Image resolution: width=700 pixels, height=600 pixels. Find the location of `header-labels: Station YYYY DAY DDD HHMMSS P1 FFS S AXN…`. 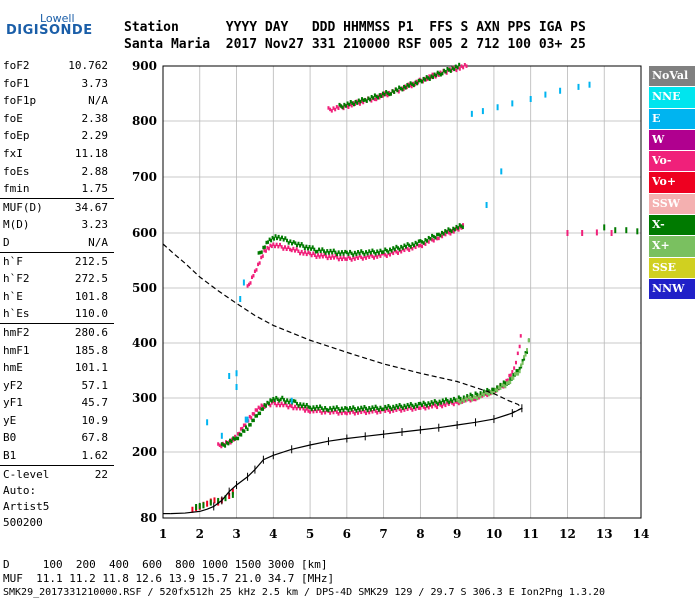

header-labels: Station YYYY DAY DDD HHMMSS P1 FFS S AXN… is located at coordinates (355, 27).